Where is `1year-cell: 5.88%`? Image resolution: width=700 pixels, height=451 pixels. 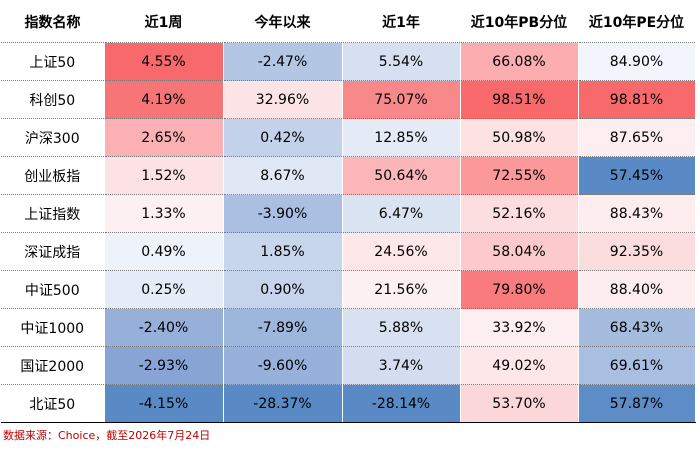
1year-cell: 5.88% is located at coordinates (401, 327).